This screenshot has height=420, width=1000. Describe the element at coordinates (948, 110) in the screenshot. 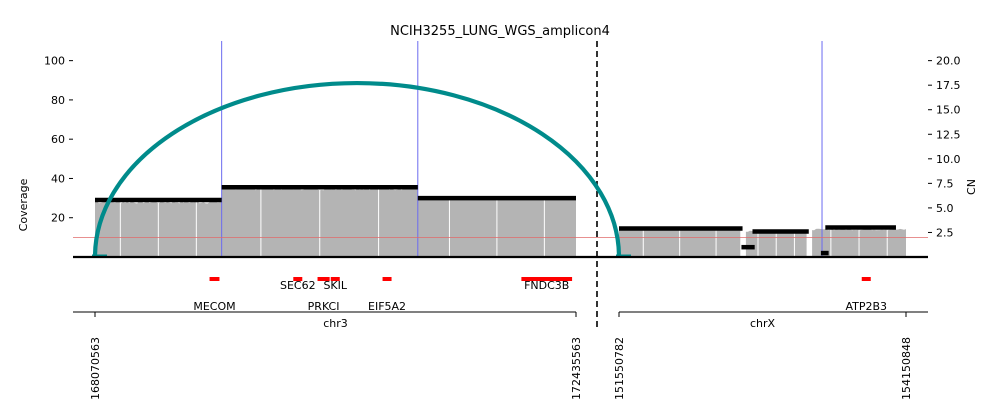

I see `right-tick-label: 15.0` at that location.